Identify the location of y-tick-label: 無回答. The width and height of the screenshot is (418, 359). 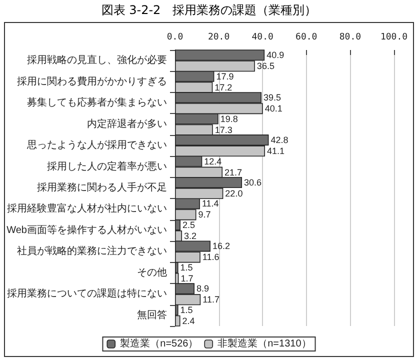
(152, 314).